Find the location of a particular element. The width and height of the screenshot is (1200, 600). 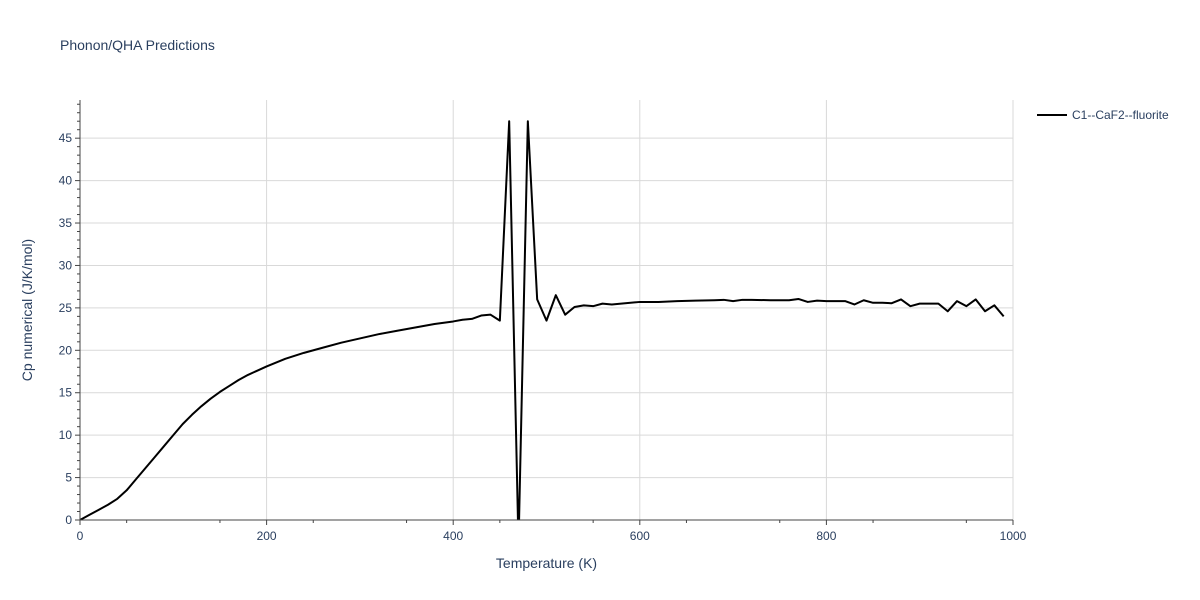

y-tick-label: 20 is located at coordinates (66, 350).